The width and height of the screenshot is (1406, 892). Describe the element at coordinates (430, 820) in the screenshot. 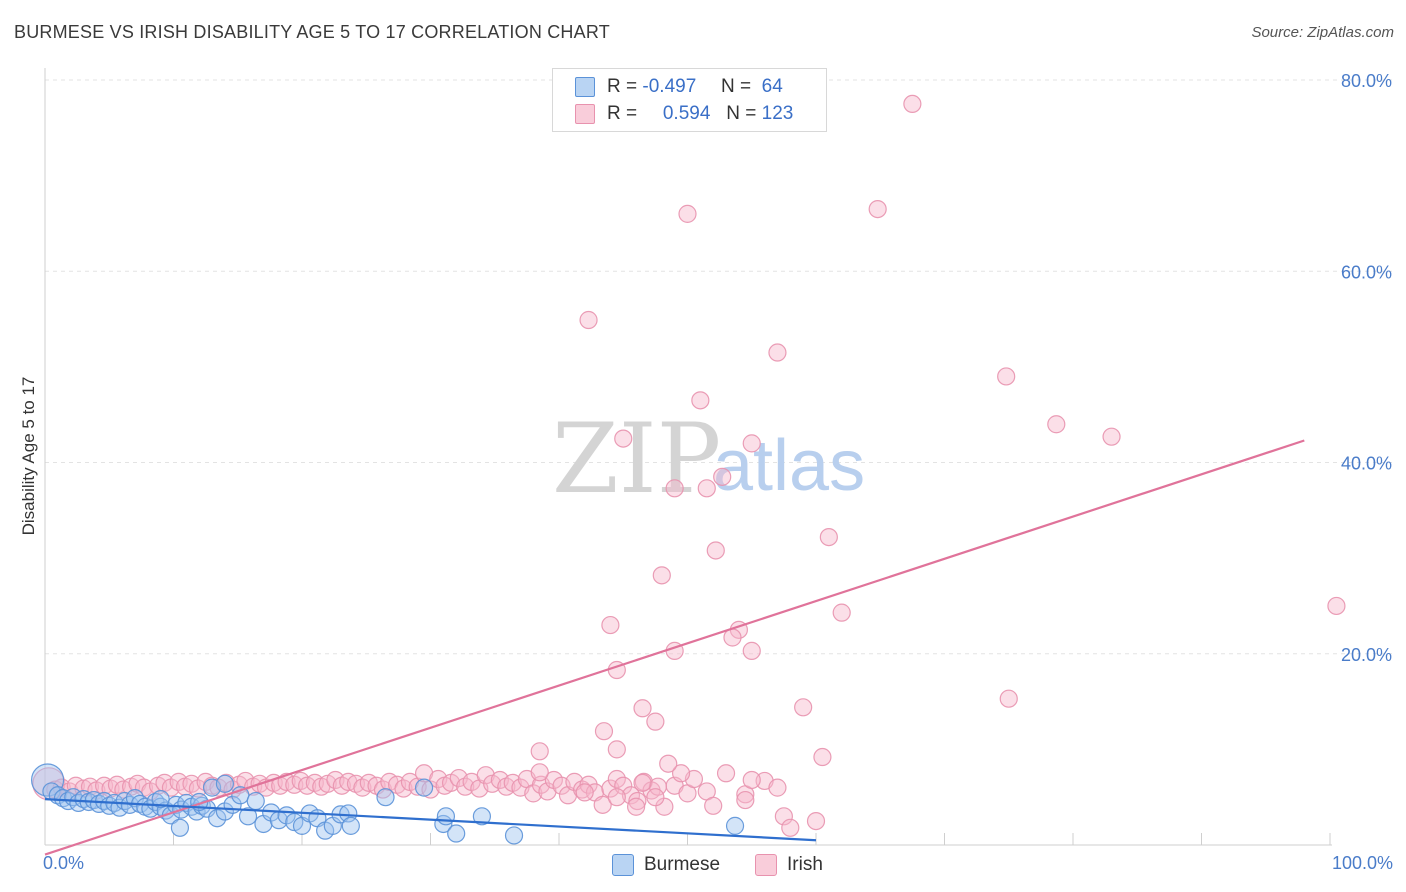

I see `burmese-trend-line` at that location.